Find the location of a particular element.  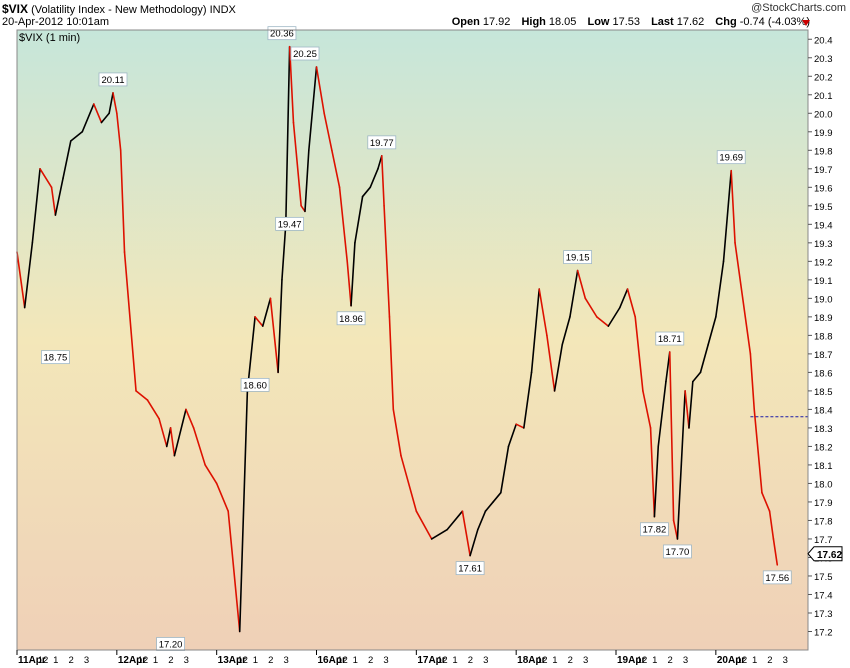

x-day-label: 19Apr is located at coordinates (631, 660).